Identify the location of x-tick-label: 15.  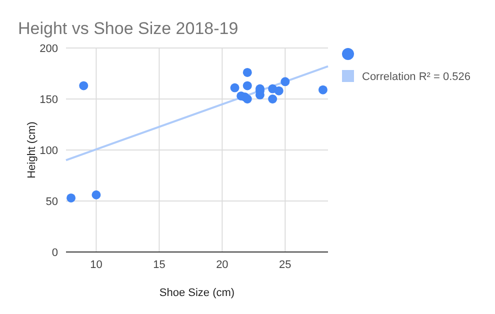
(159, 265).